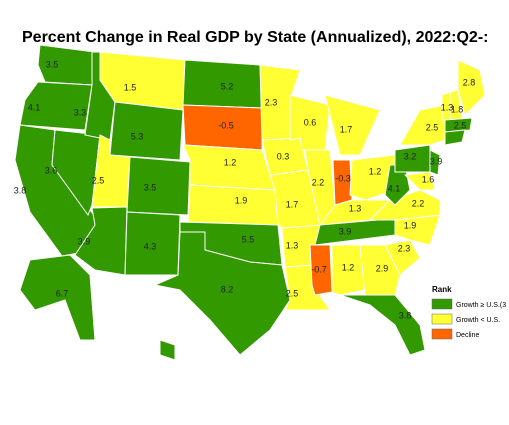  I want to click on legend: Growth ≥ U.S.(3 Growth < U.S. Decline, so click(468, 319).